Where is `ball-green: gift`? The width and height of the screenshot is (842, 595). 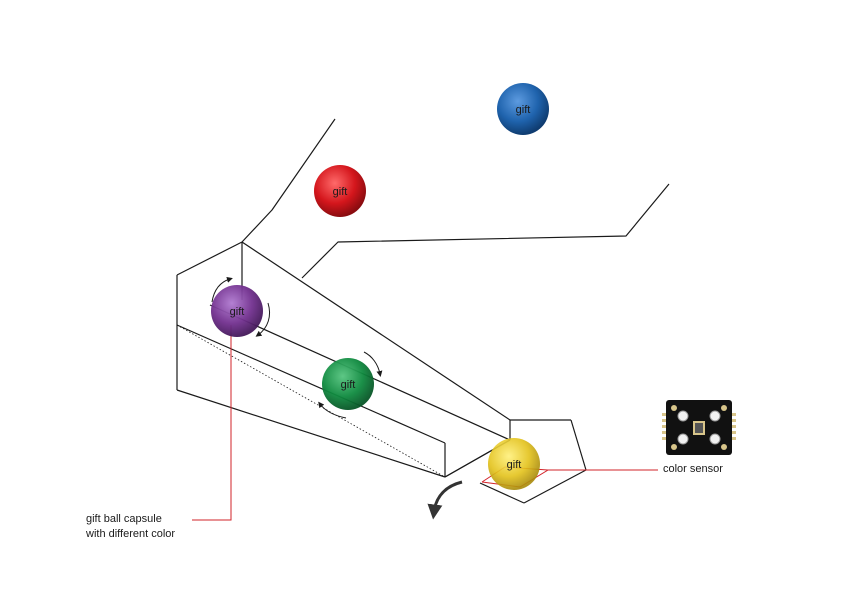
ball-green: gift is located at coordinates (348, 384).